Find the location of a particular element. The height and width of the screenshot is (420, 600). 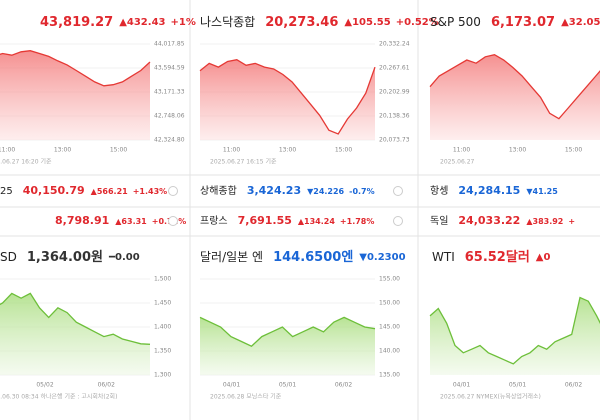

quote-header: 항셍 24,284.15 ▼41.25 is located at coordinates (494, 190).